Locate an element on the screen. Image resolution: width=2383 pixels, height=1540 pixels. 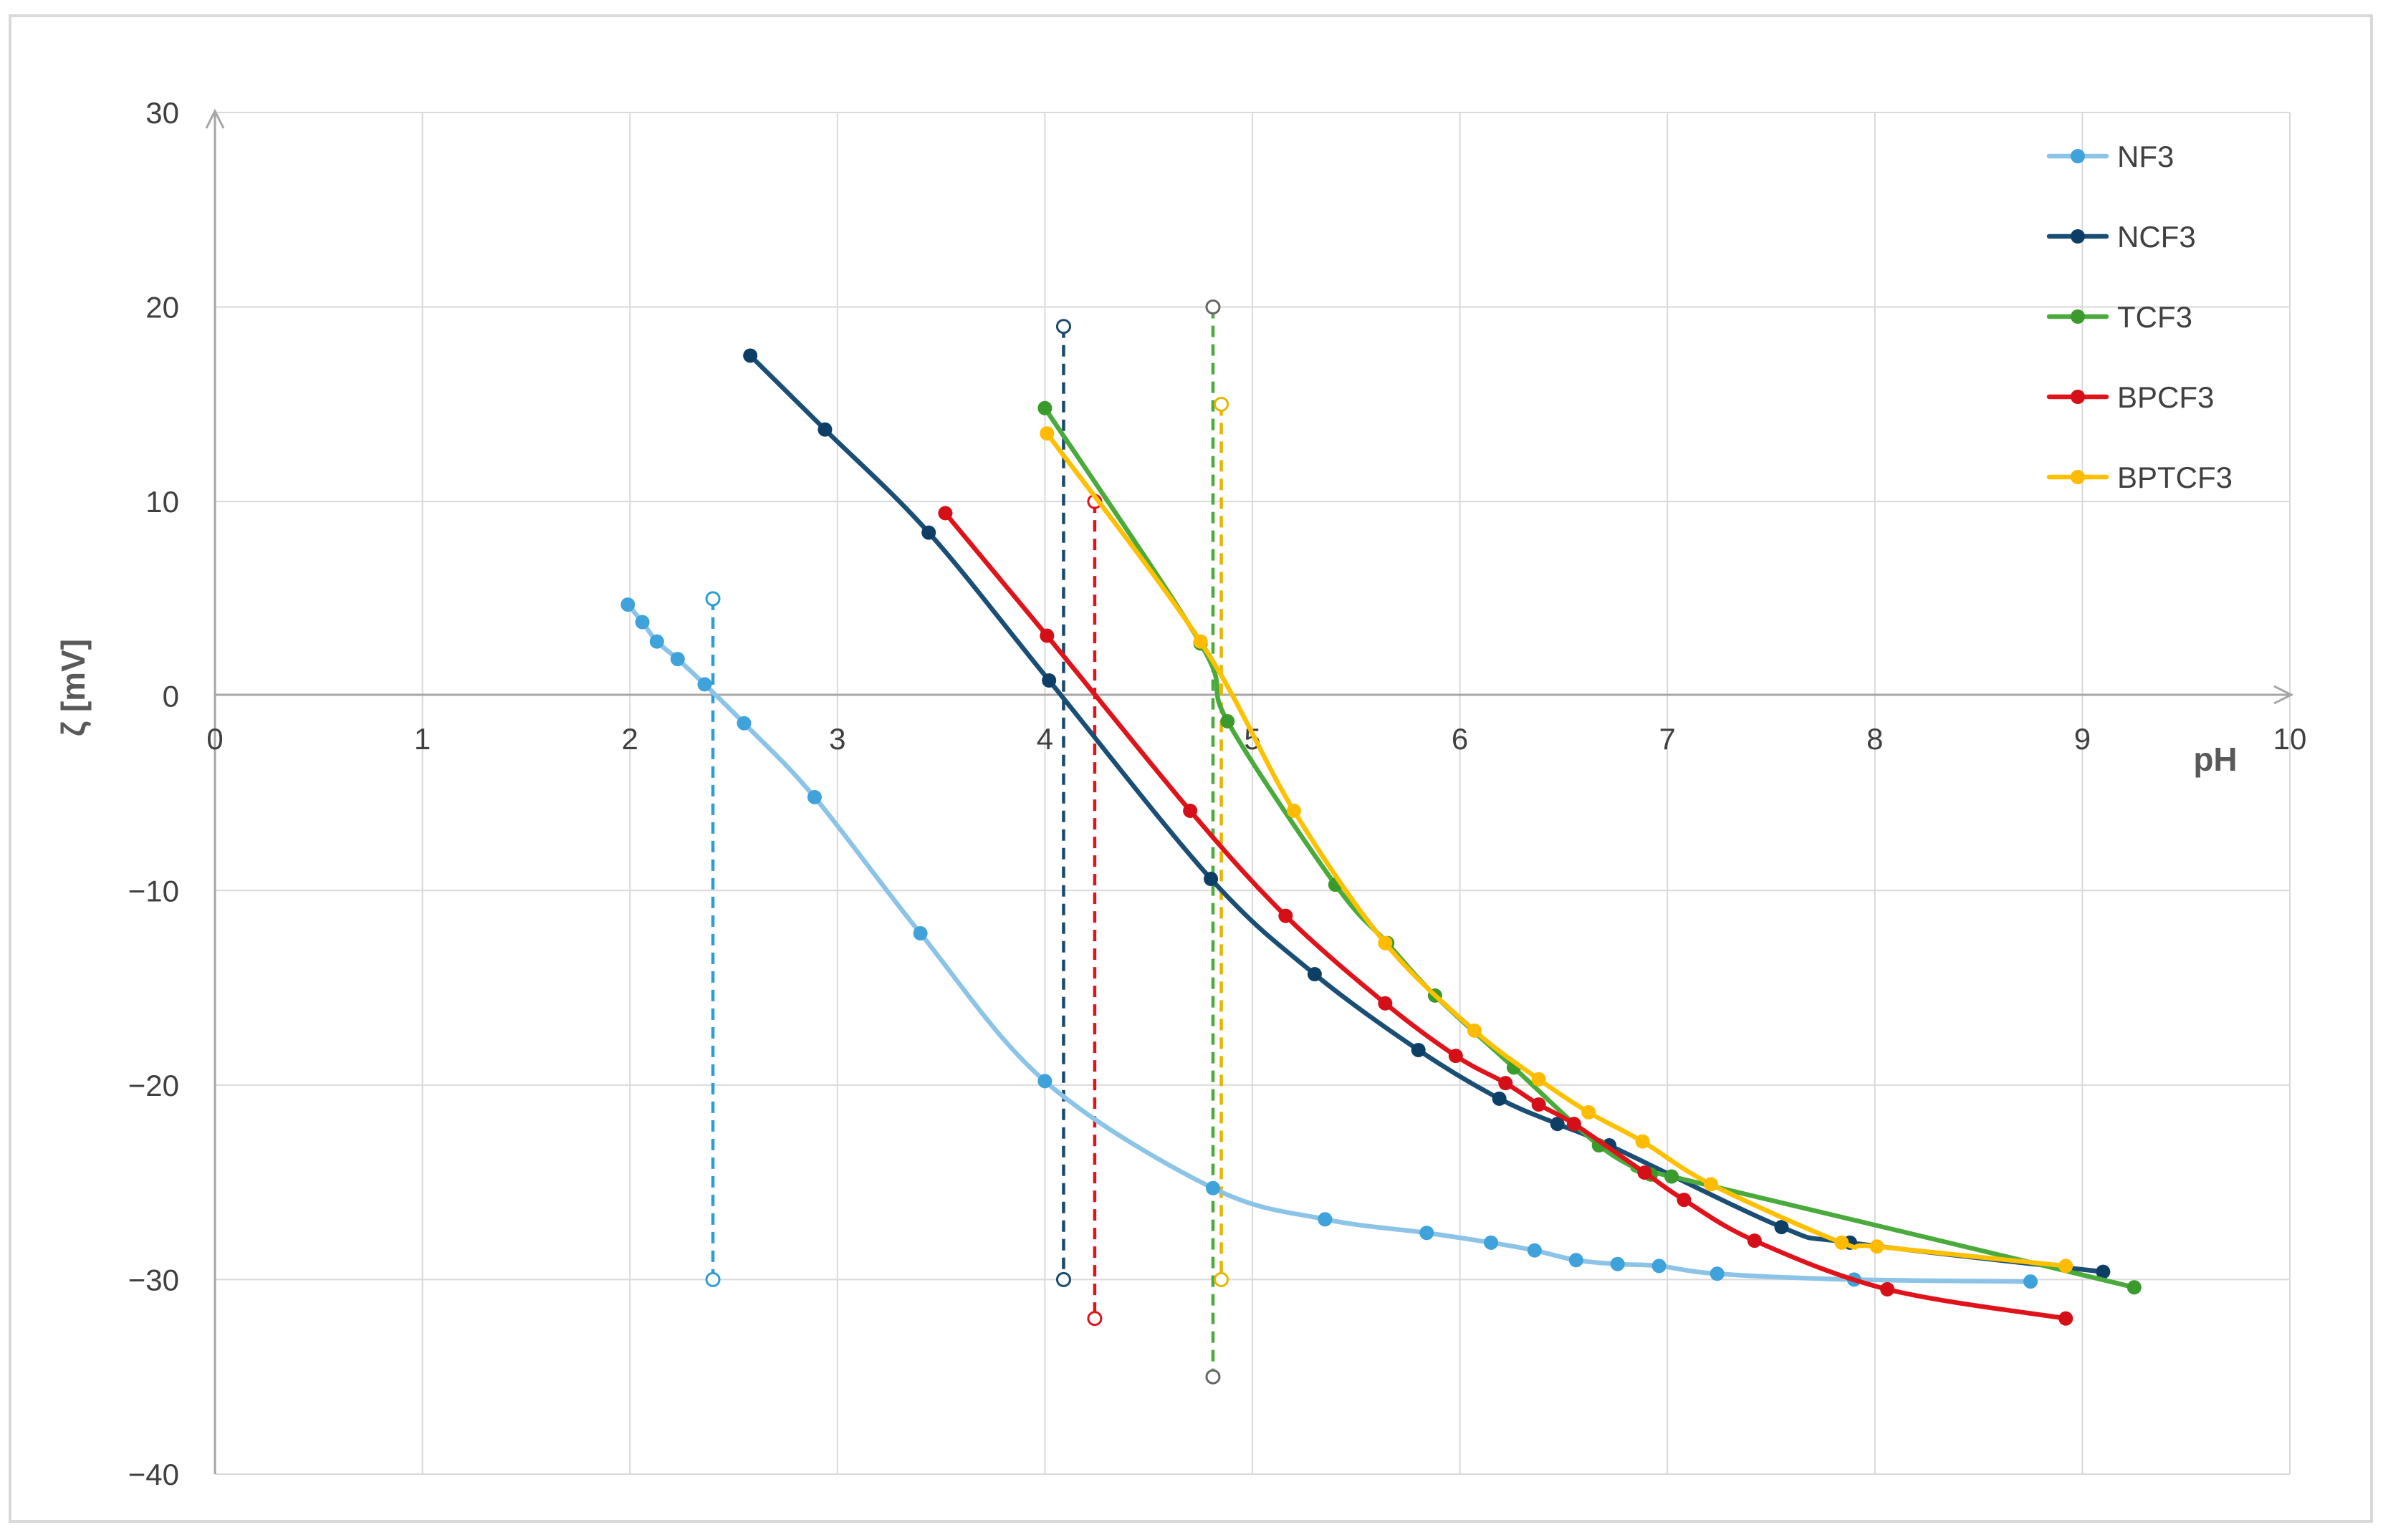
x-tick-label: 9 is located at coordinates (2082, 739).